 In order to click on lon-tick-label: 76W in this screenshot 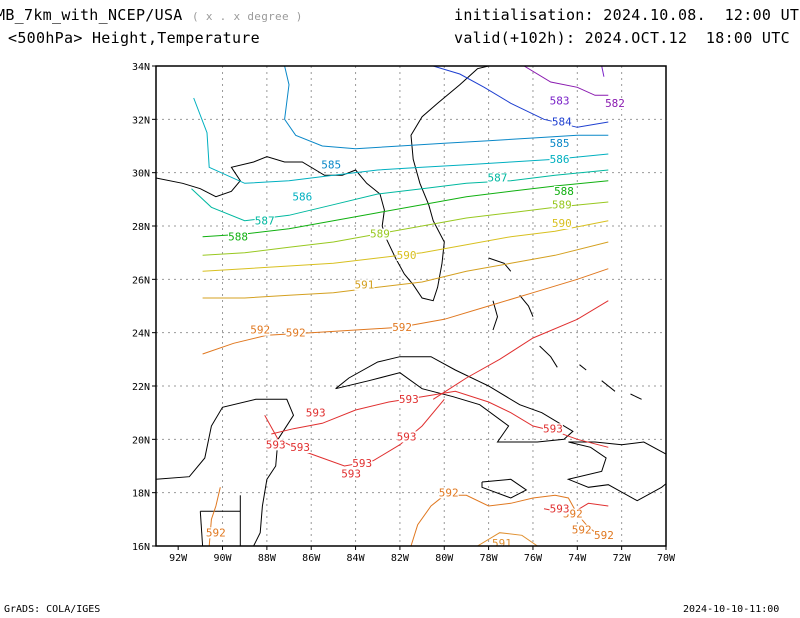, I will do `click(533, 558)`.